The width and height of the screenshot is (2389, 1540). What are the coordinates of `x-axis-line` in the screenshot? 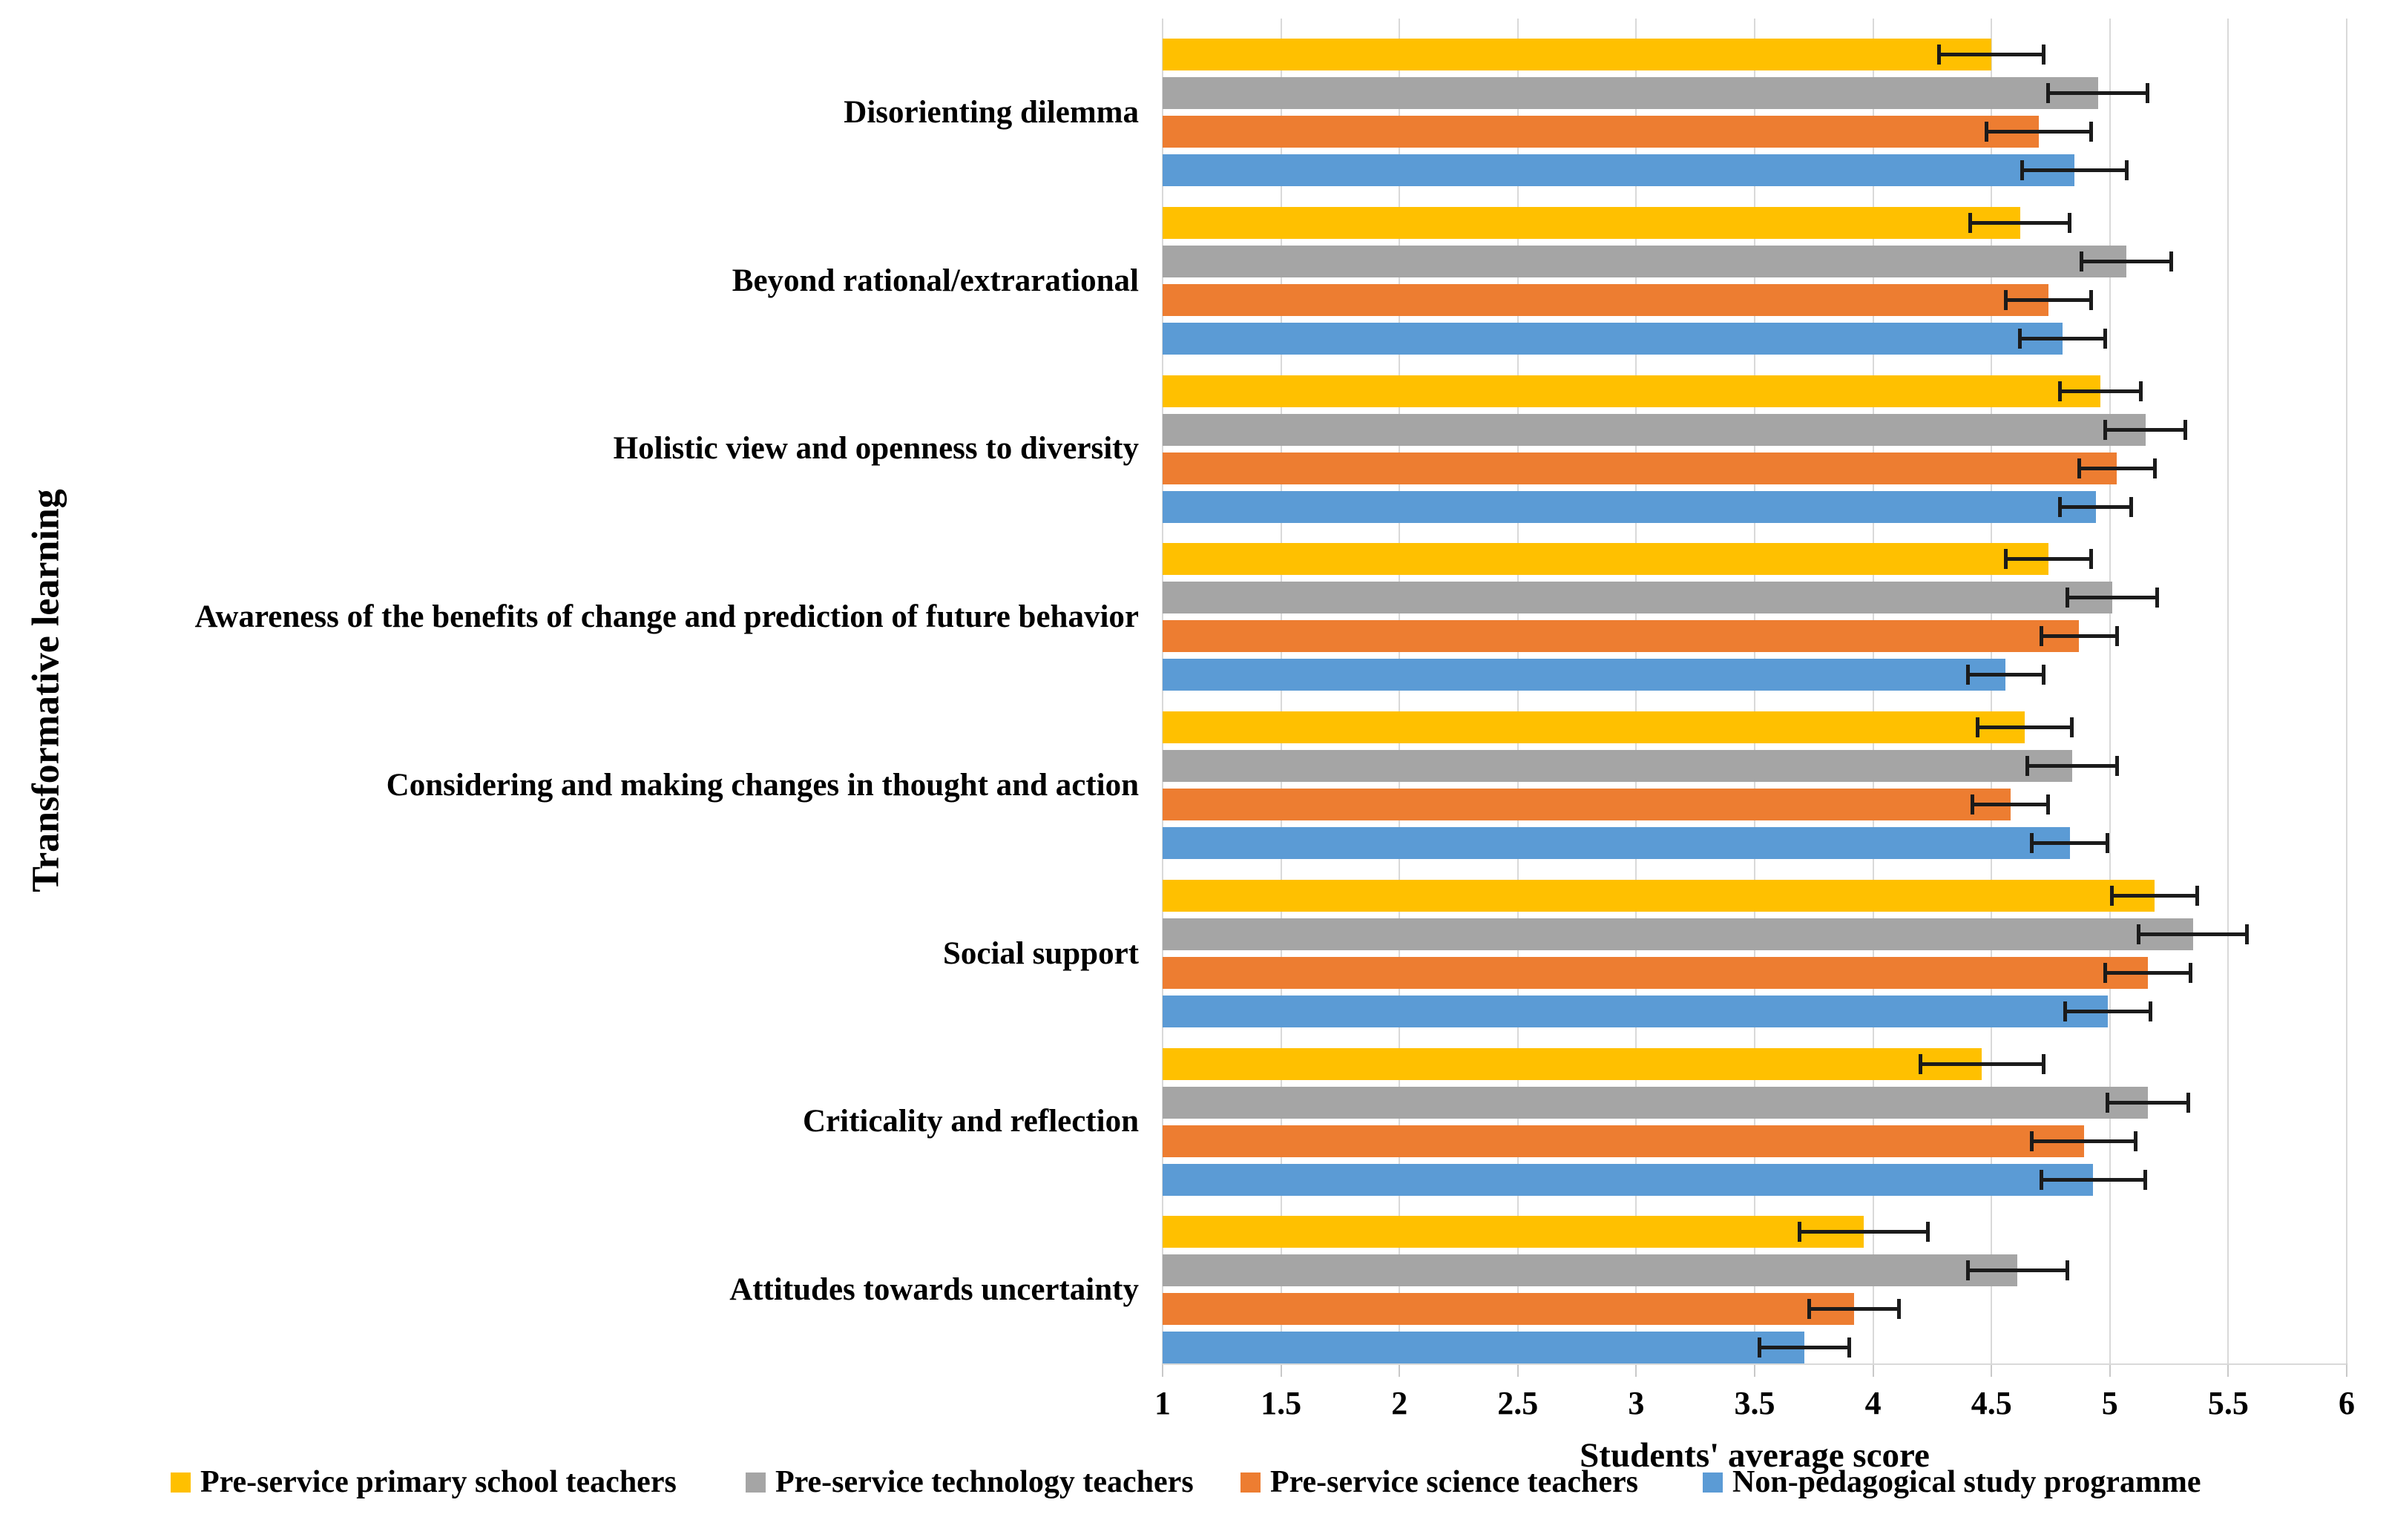 It's located at (1755, 1364).